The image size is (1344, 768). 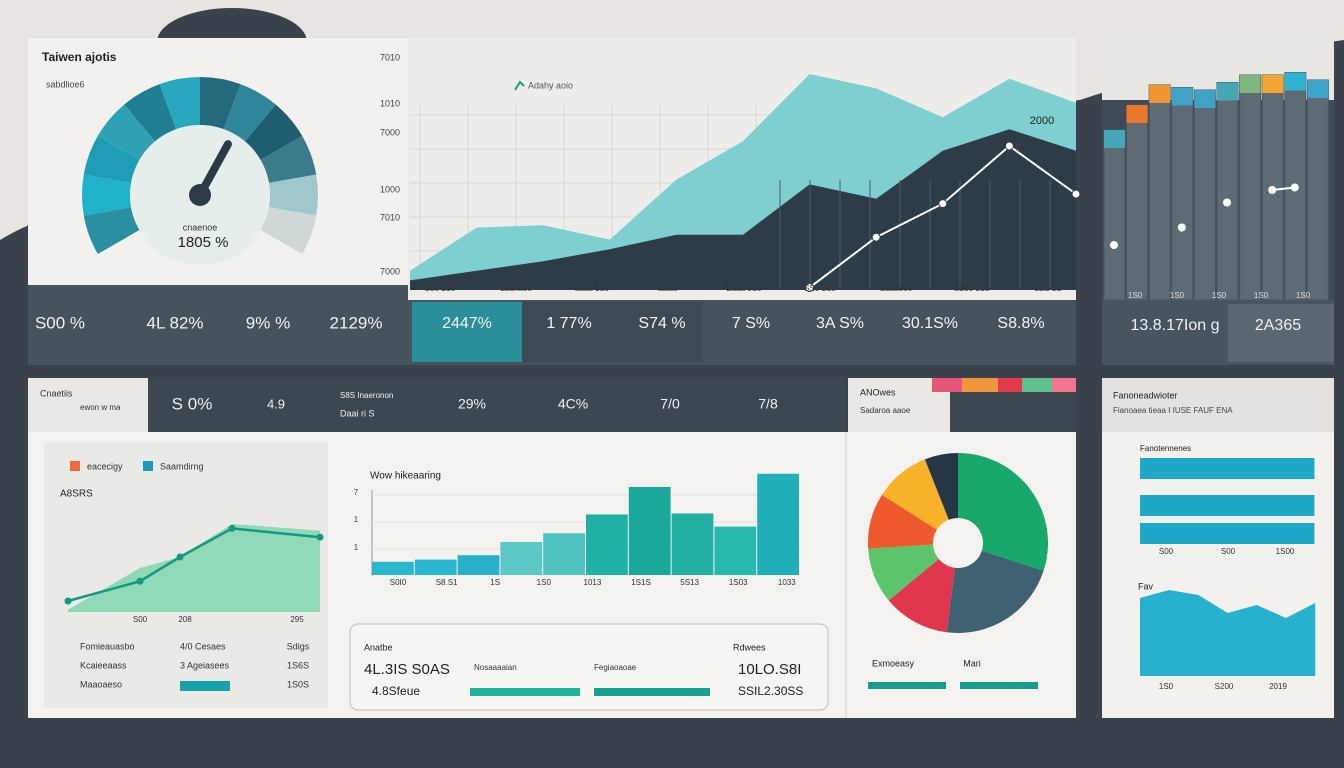 I want to click on label: SS0 1S0, so click(x=820, y=288).